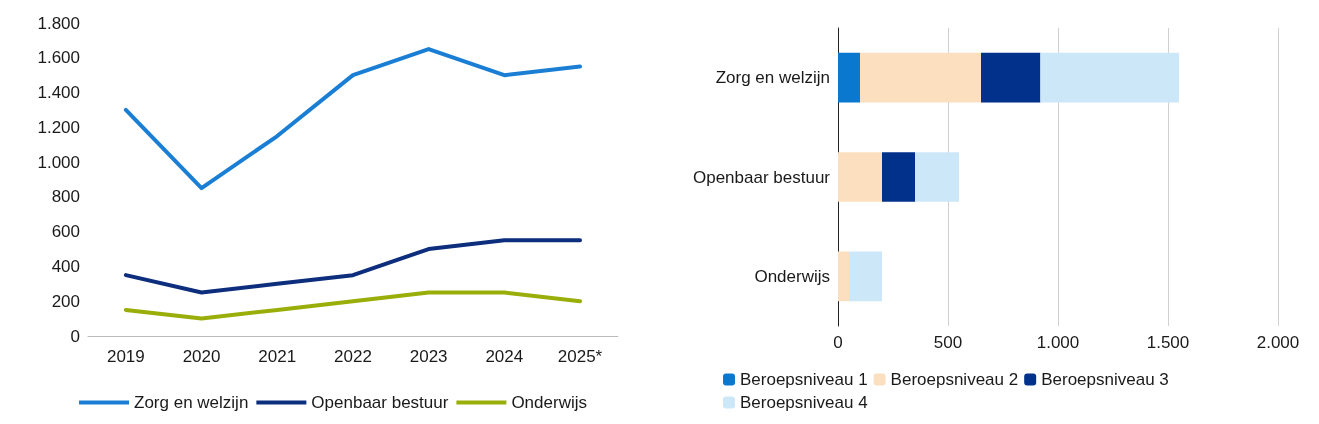 The height and width of the screenshot is (424, 1319). Describe the element at coordinates (792, 276) in the screenshot. I see `y-tick-label: Onderwijs` at that location.